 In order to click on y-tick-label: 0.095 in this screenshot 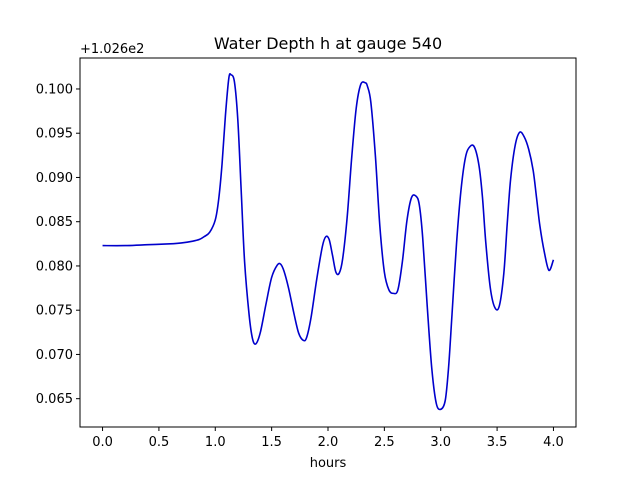, I will do `click(54, 134)`.